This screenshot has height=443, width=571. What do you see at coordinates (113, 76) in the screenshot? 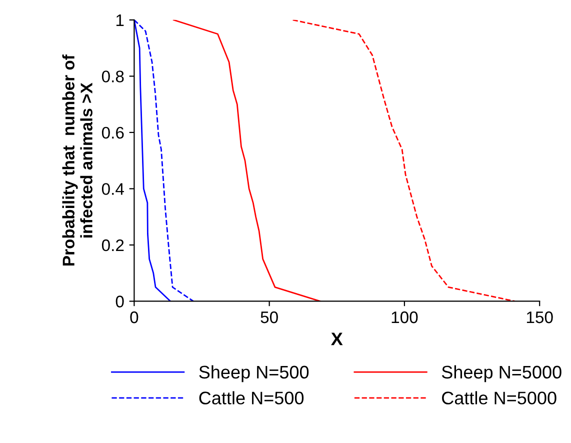
I see `y-tick-label: 0.8` at bounding box center [113, 76].